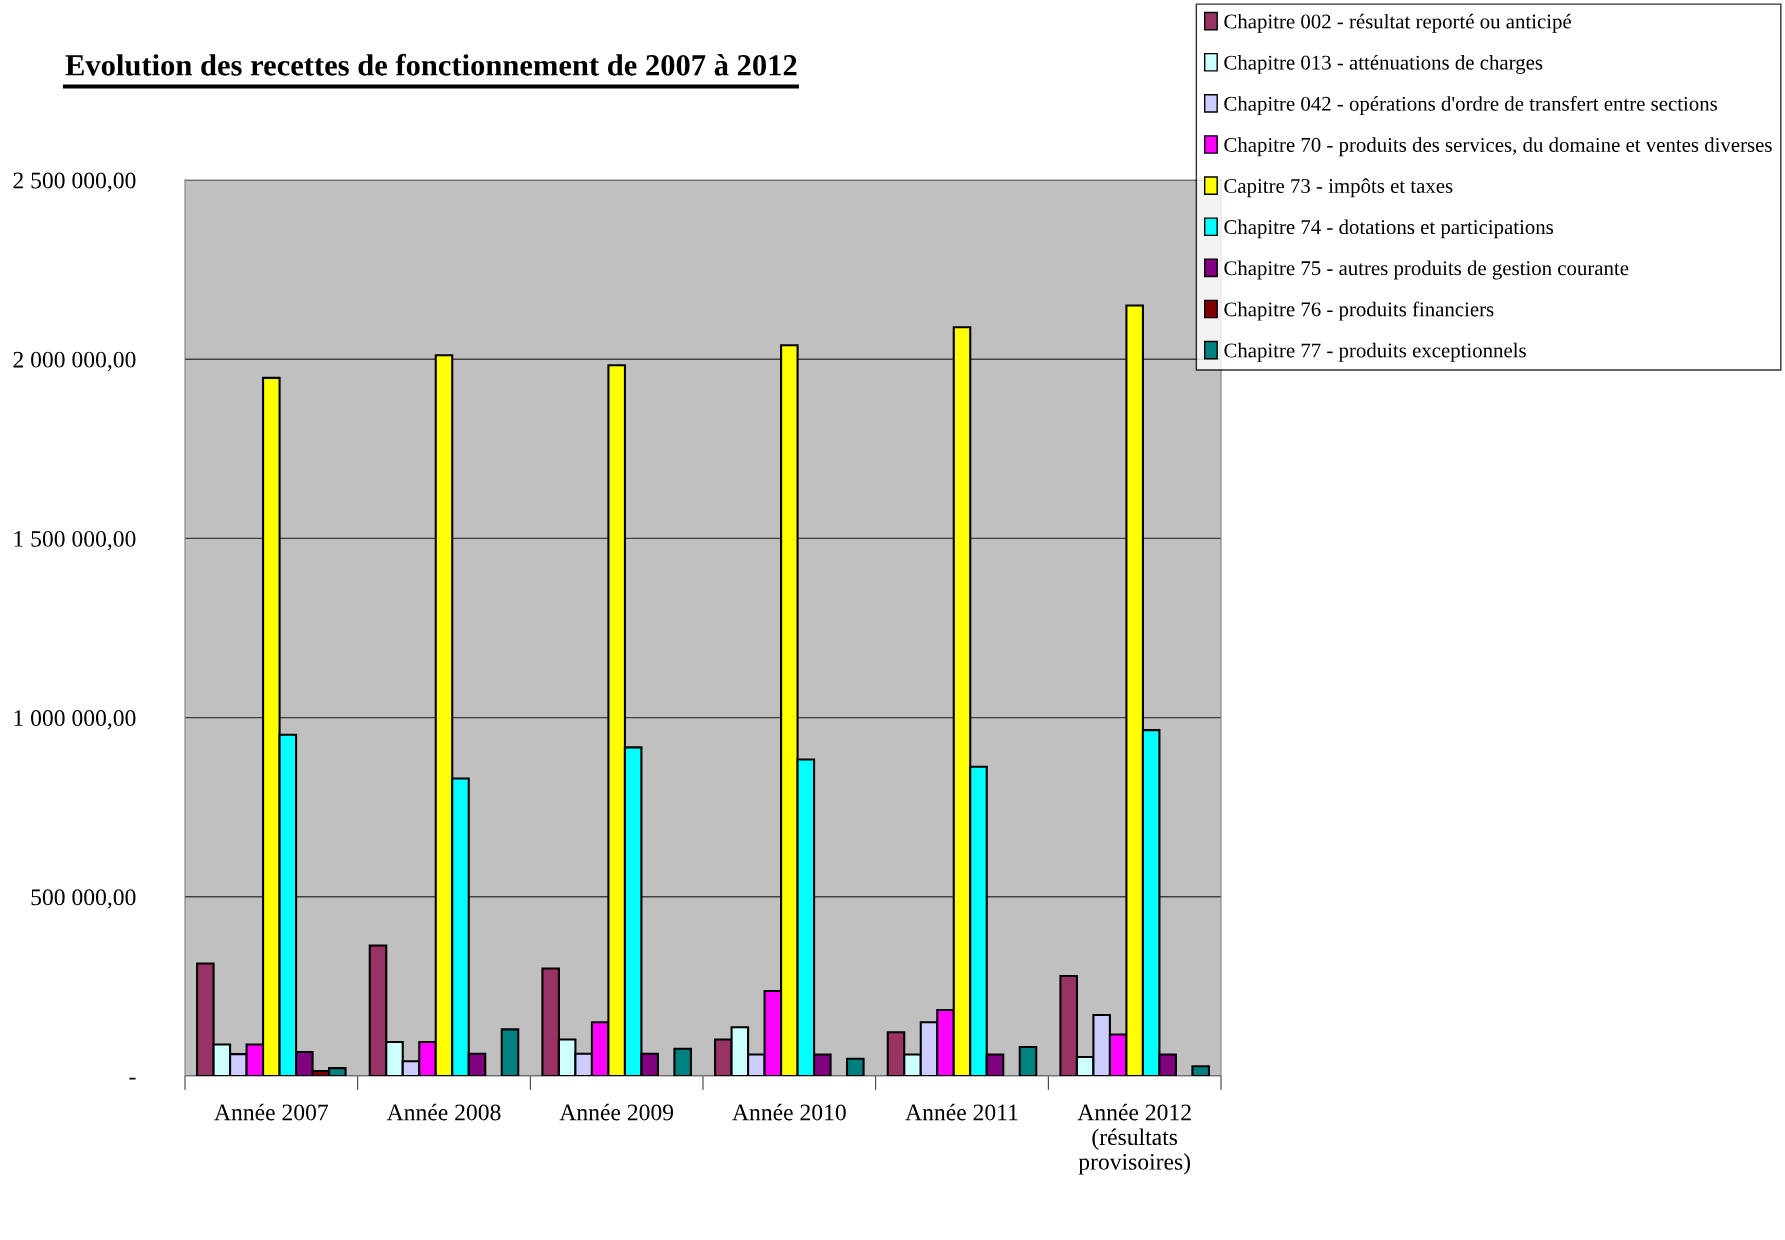  I want to click on legend-label: Chapitre 77 - produits exceptionnels, so click(1375, 352).